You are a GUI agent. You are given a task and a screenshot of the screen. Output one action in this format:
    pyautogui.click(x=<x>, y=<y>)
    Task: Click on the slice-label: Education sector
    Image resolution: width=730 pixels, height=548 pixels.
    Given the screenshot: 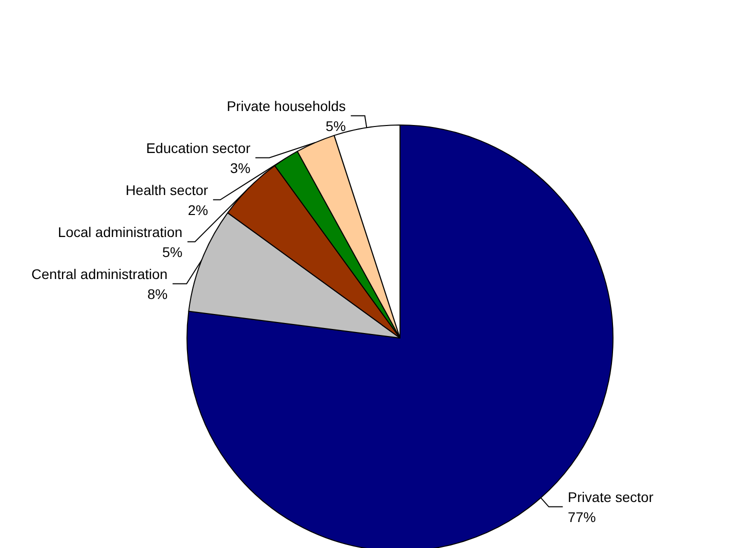 What is the action you would take?
    pyautogui.click(x=198, y=148)
    